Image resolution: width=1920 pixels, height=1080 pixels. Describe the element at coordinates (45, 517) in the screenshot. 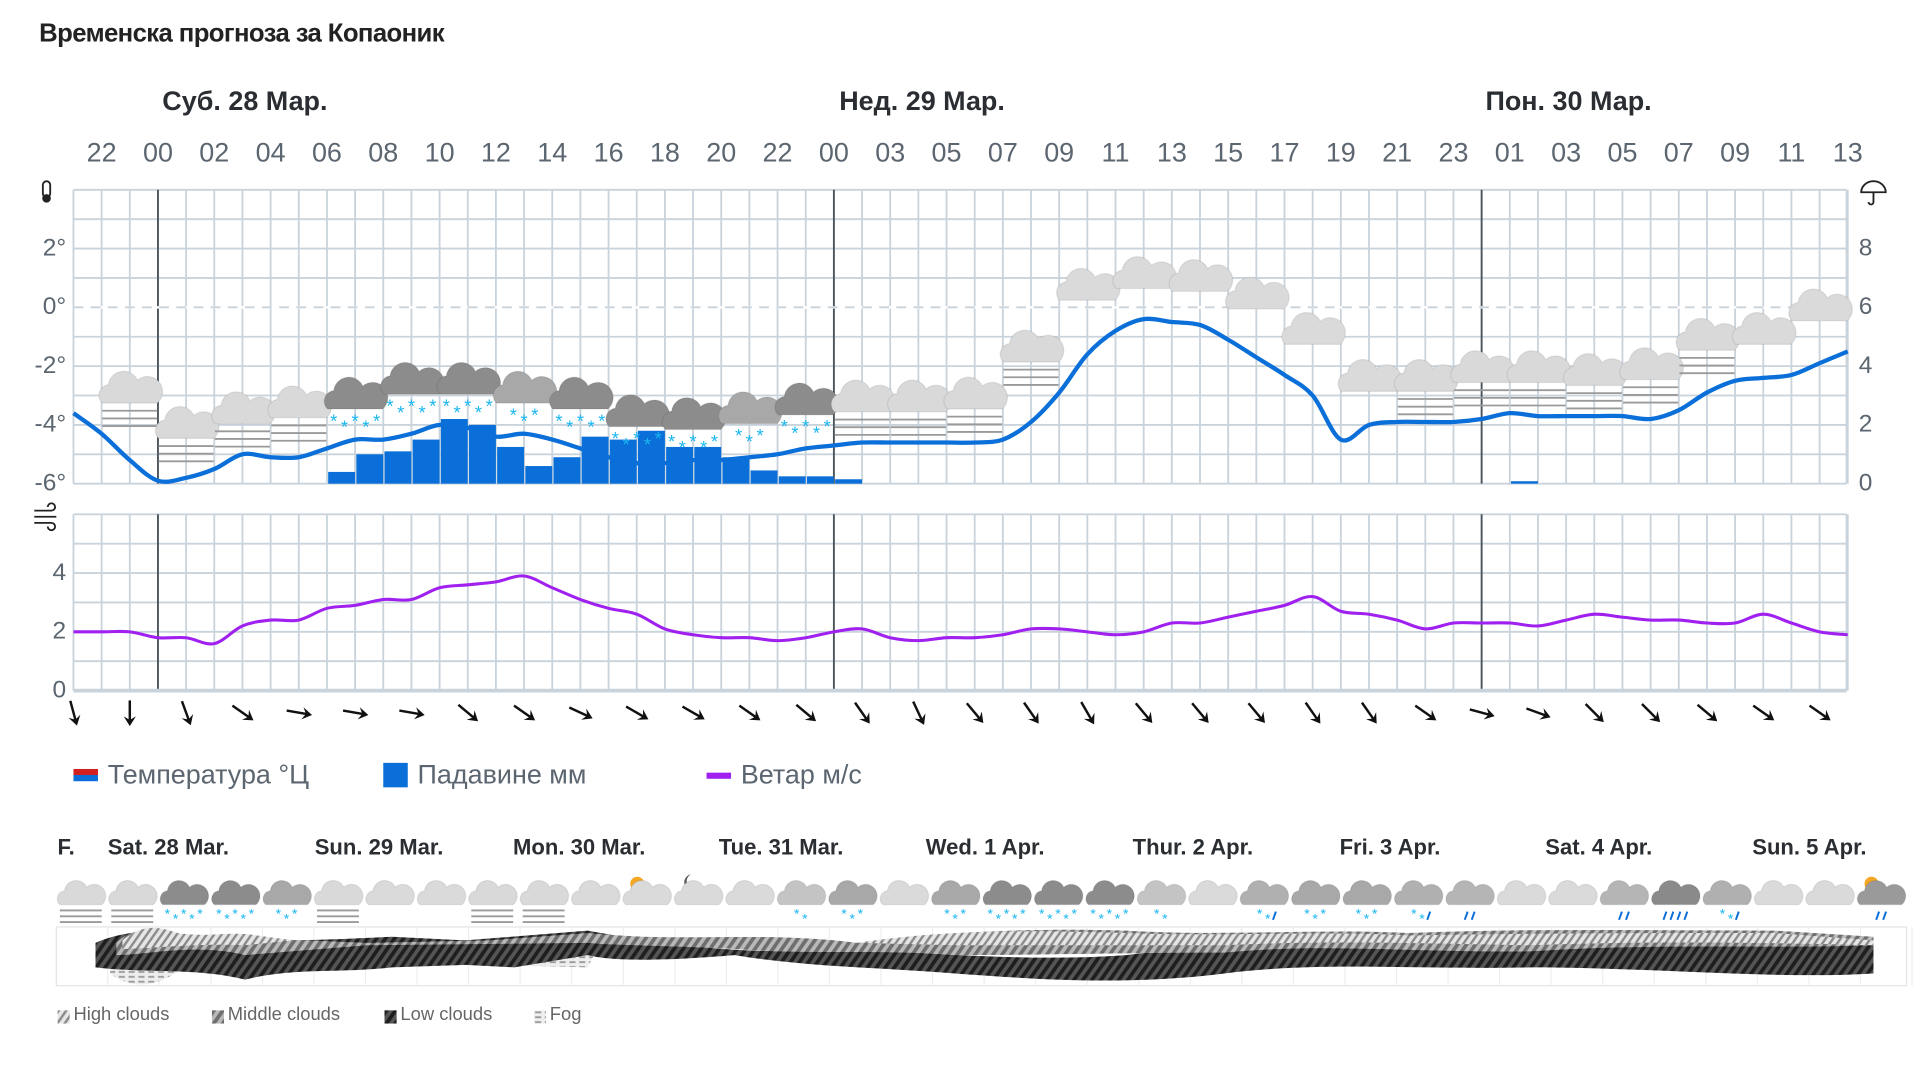

I see `wind-lines` at that location.